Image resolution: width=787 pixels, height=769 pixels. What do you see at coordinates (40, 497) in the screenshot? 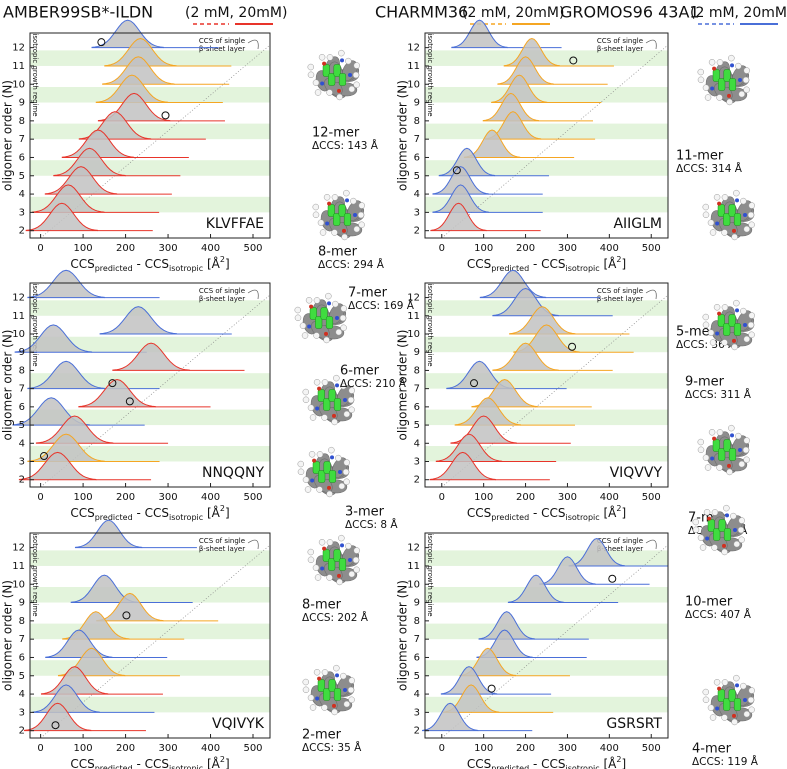
I see `x-tick-label: 0` at bounding box center [40, 497].